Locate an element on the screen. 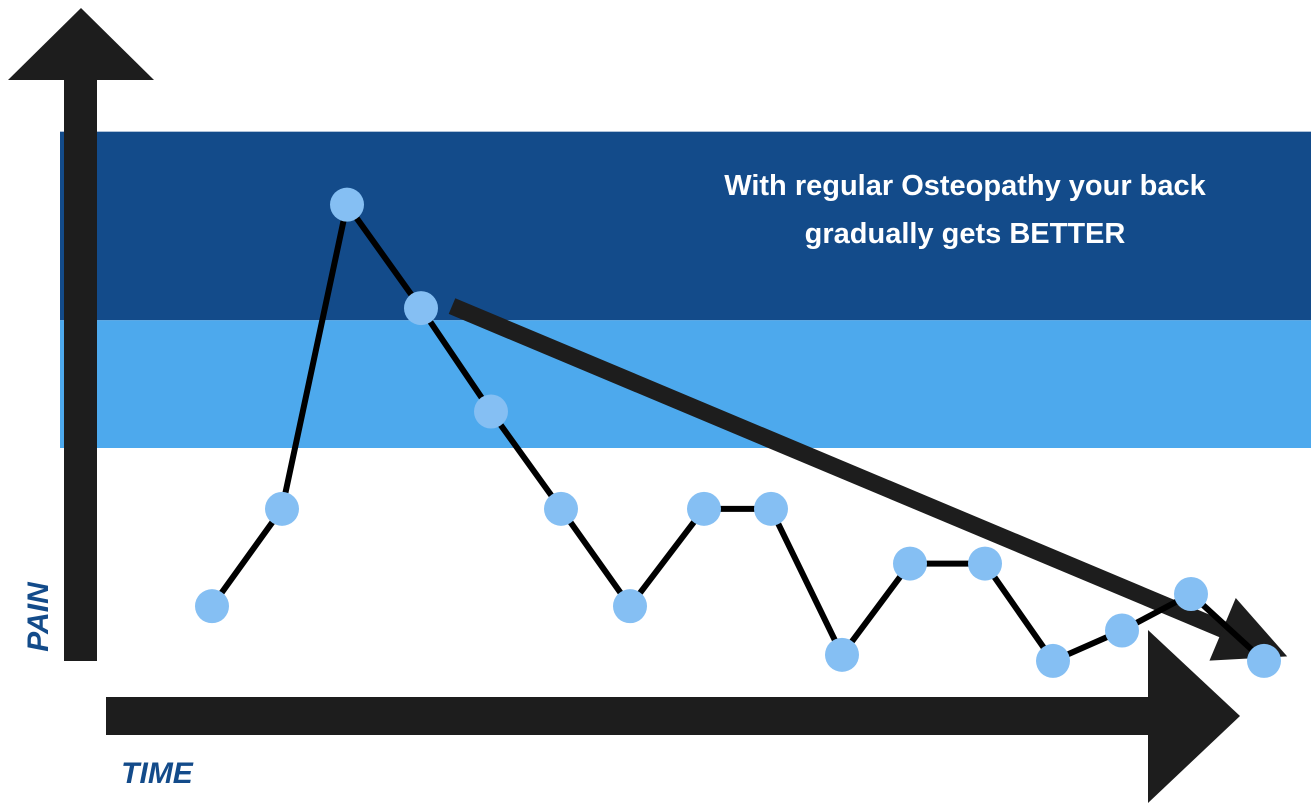 The height and width of the screenshot is (803, 1311). x-axis-arrow-head is located at coordinates (1194, 716).